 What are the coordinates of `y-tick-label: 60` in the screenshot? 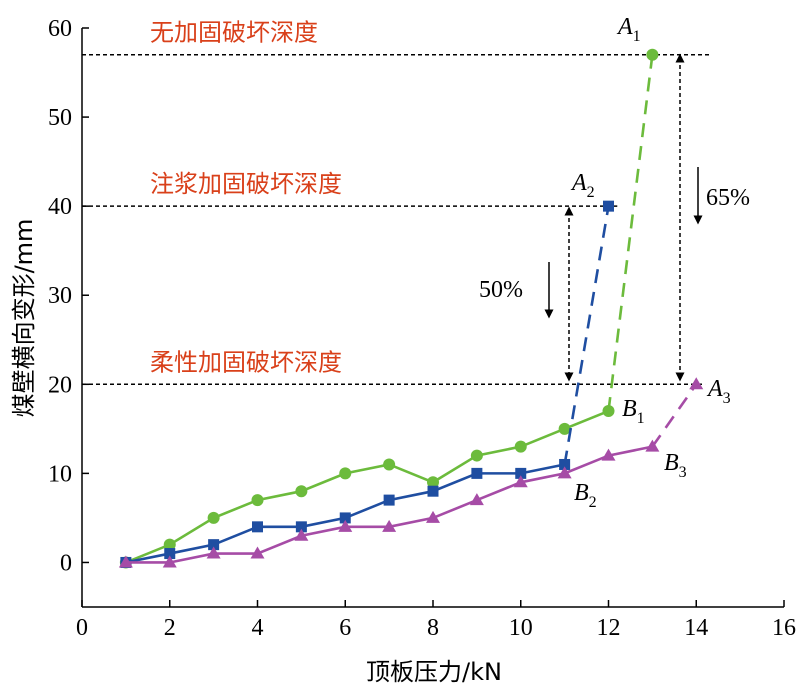 It's located at (60, 29).